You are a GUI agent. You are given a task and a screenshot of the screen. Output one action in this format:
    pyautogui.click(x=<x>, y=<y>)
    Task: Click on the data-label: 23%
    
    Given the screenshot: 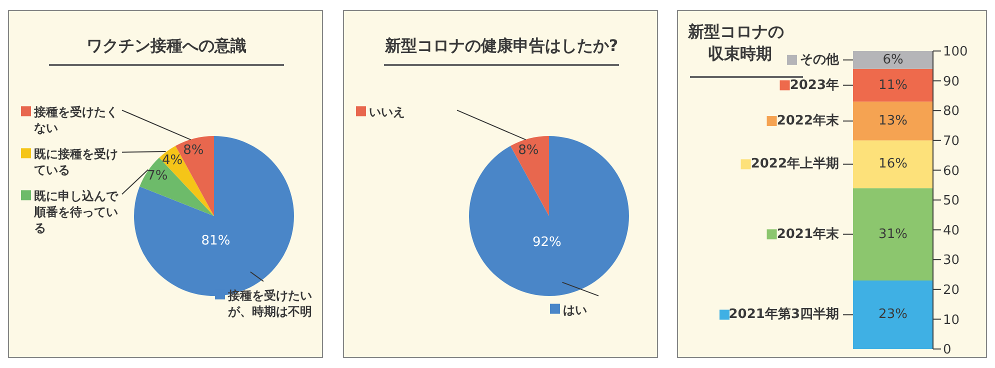 What is the action you would take?
    pyautogui.click(x=893, y=314)
    